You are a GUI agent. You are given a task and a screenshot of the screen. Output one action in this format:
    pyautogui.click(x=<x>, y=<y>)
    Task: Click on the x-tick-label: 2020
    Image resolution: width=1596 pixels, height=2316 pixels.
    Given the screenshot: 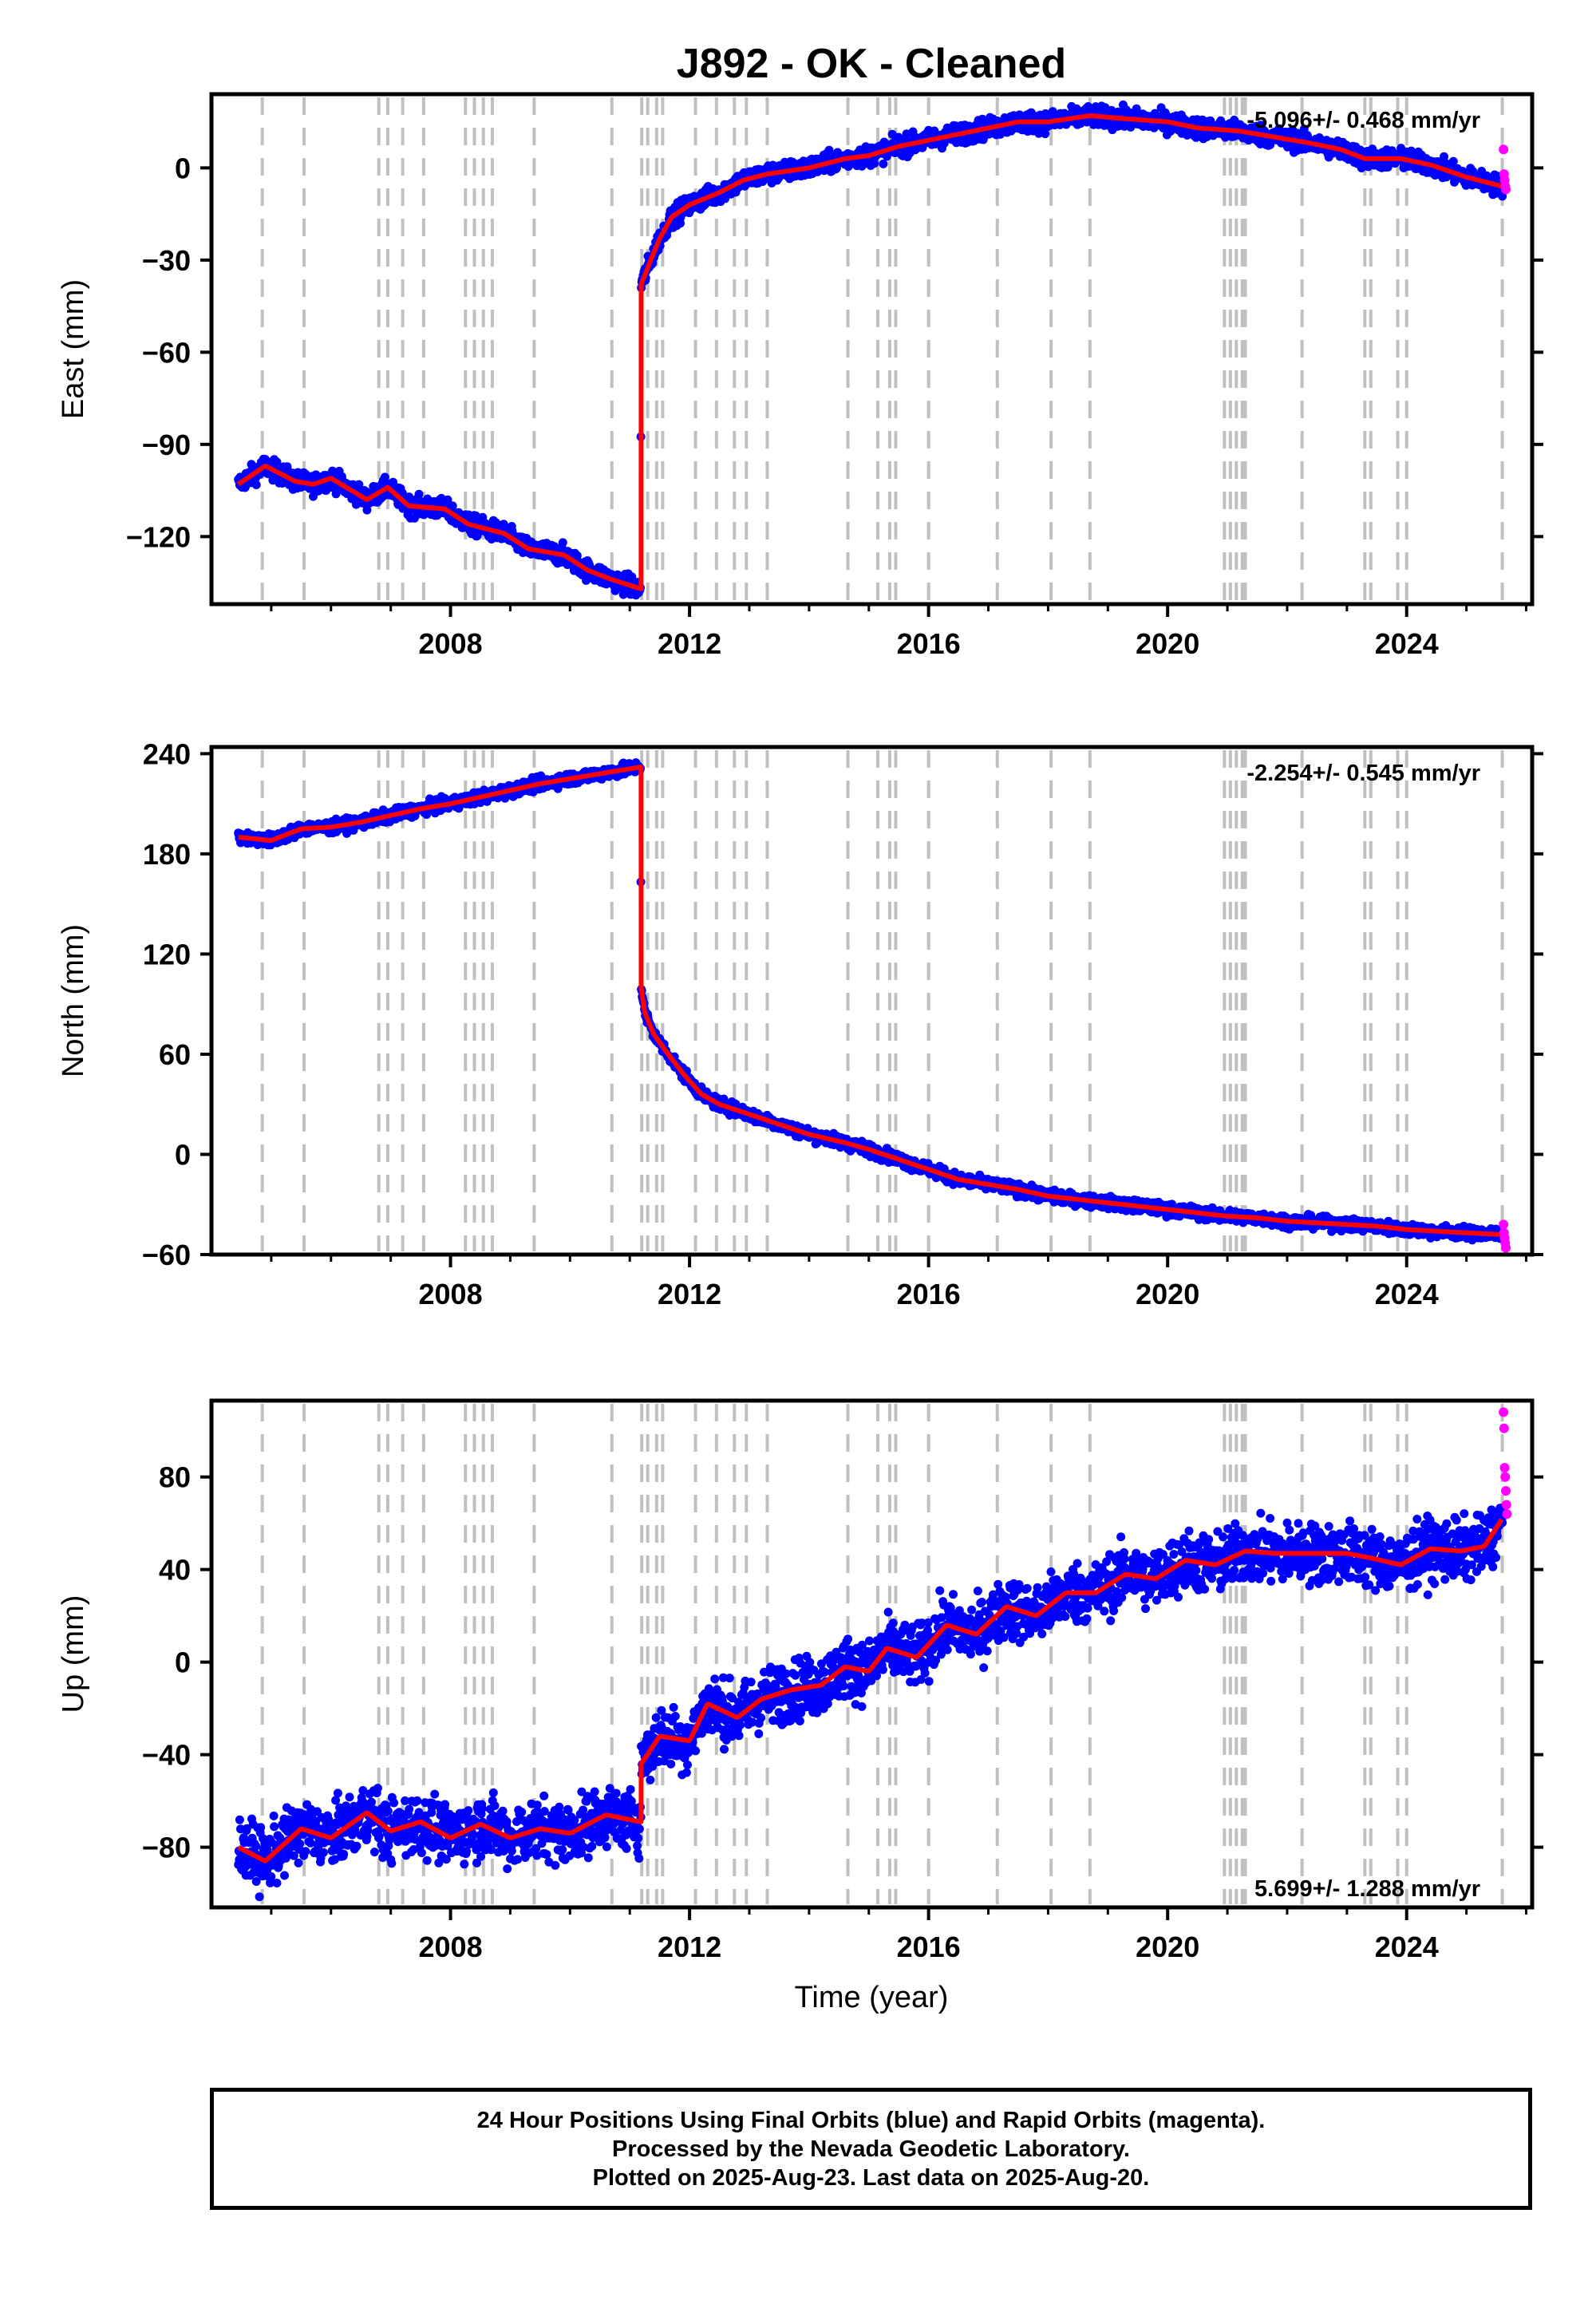 What is the action you would take?
    pyautogui.click(x=1167, y=643)
    